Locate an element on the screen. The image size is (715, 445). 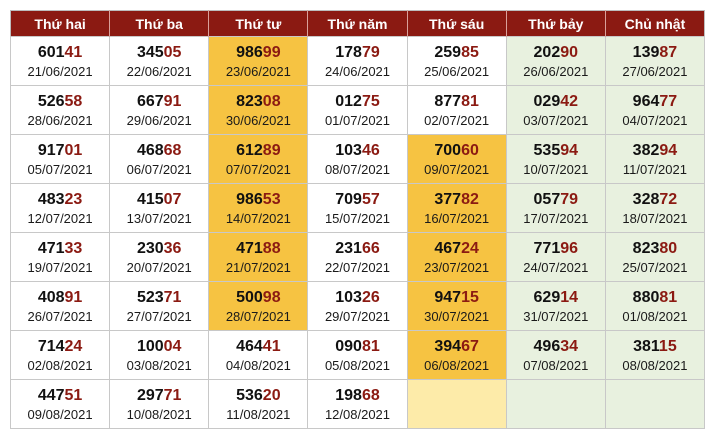
result-number: 47133 is located at coordinates (60, 249).